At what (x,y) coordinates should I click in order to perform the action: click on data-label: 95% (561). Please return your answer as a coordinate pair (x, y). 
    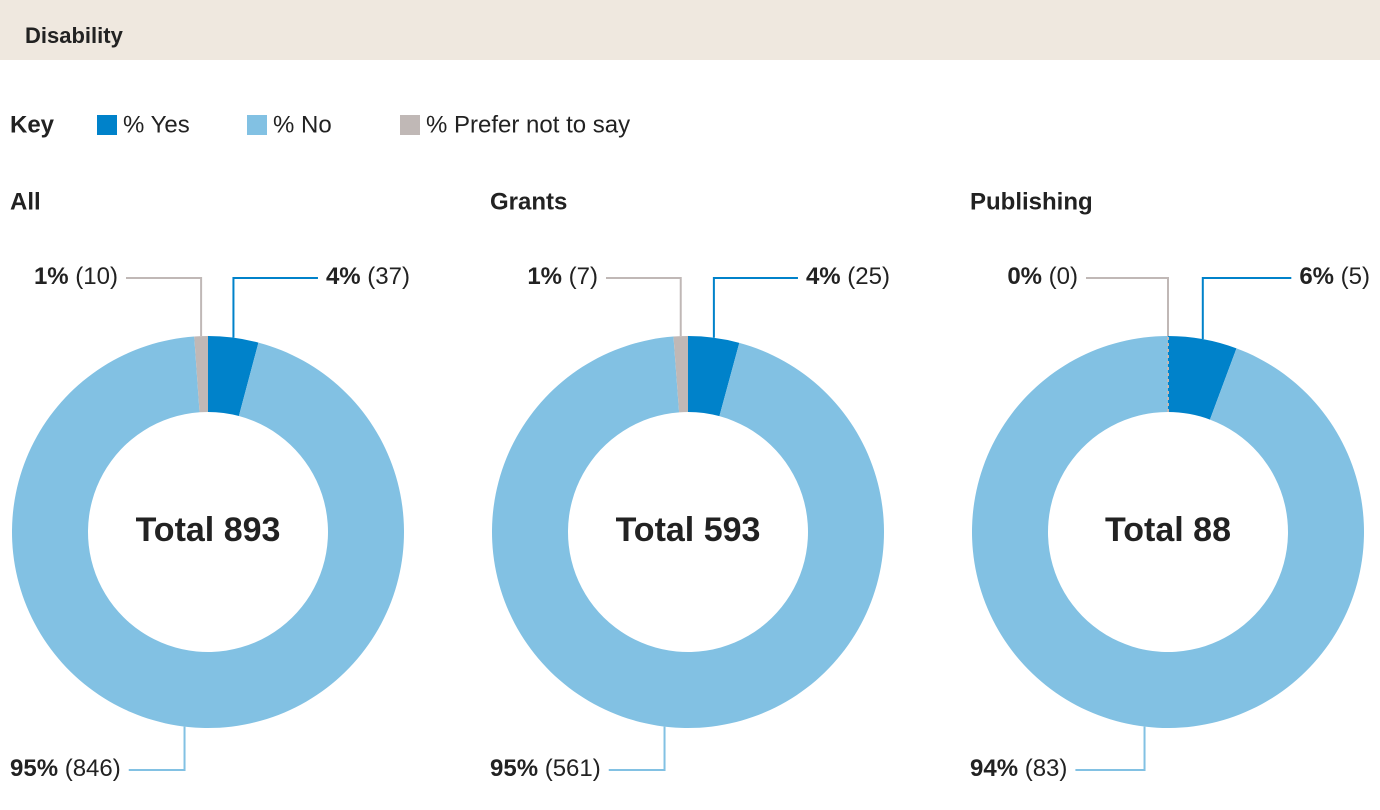
    Looking at the image, I should click on (545, 768).